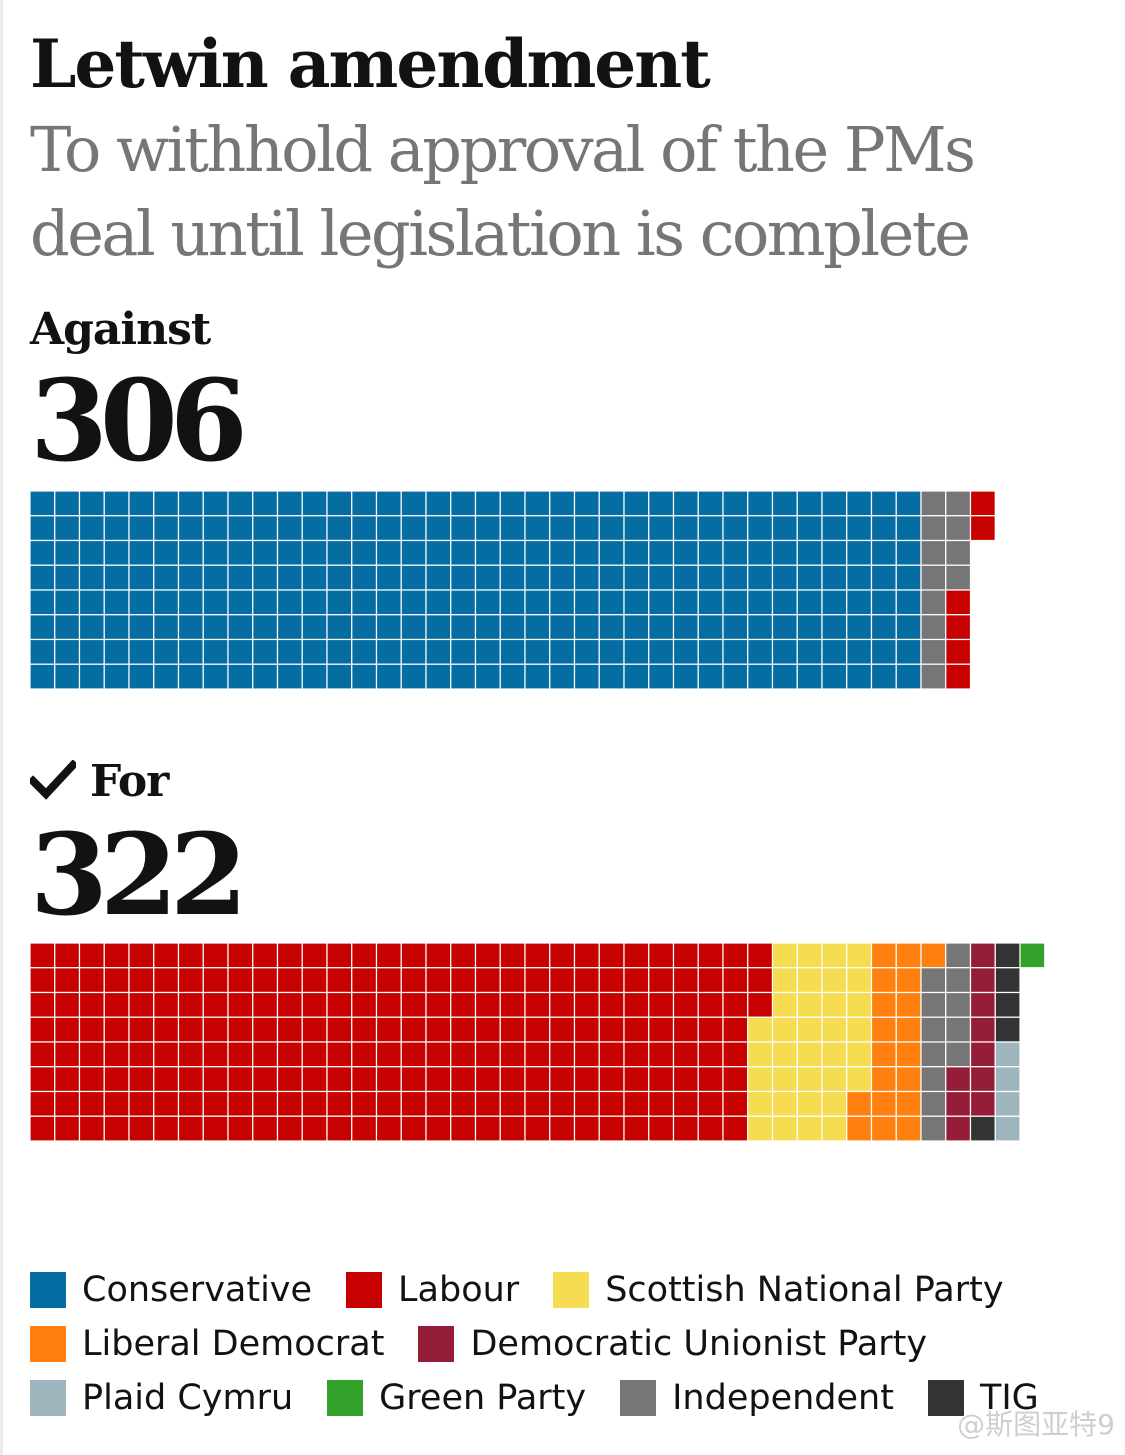  What do you see at coordinates (512, 590) in the screenshot?
I see `against-waffle-grid` at bounding box center [512, 590].